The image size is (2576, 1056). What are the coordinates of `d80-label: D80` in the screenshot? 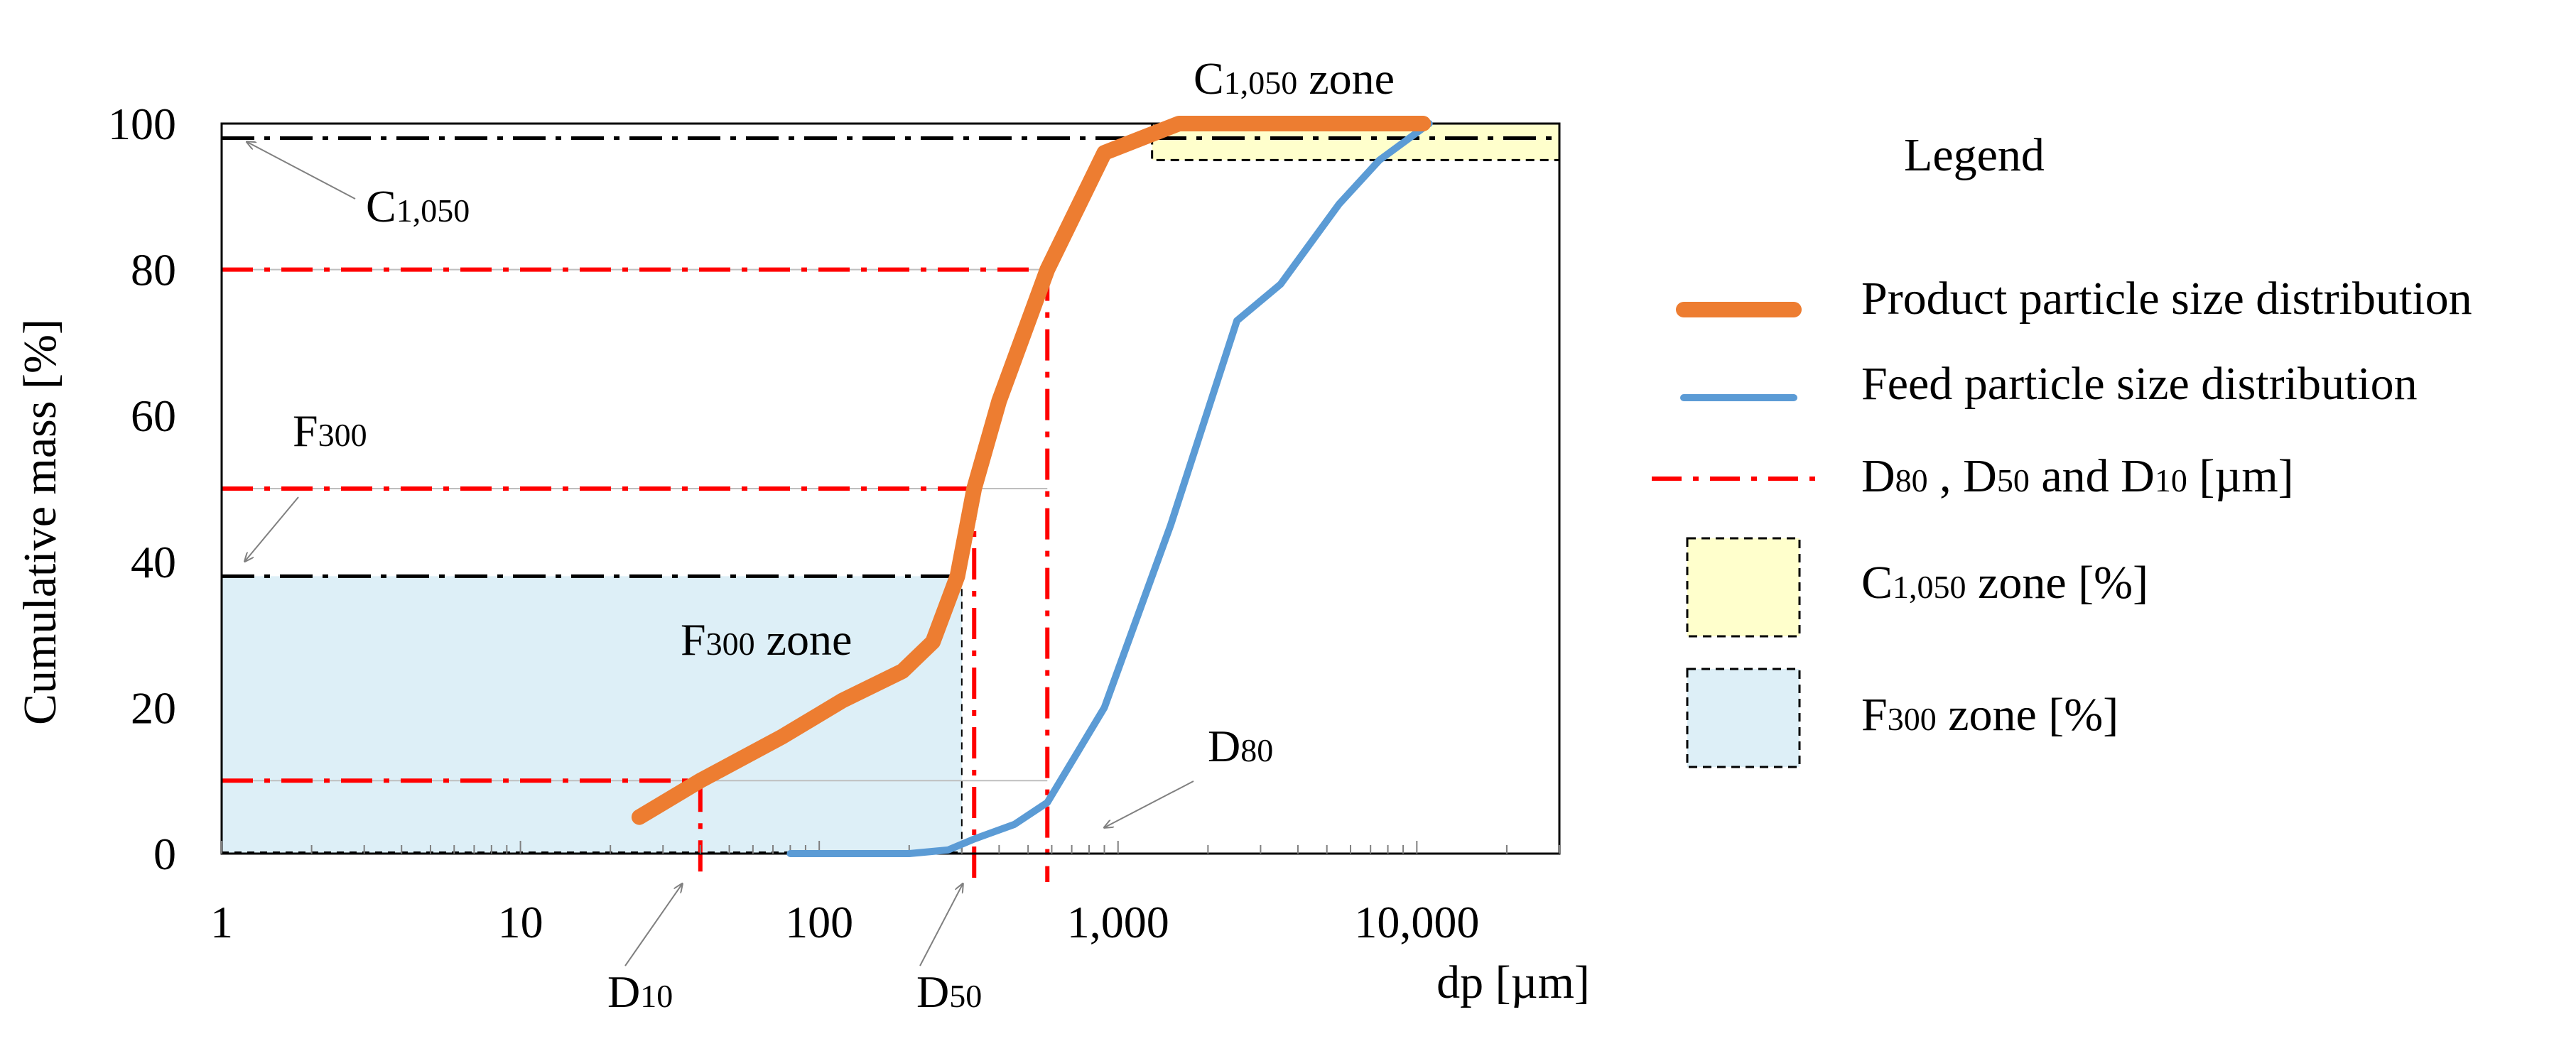 It's located at (1240, 746).